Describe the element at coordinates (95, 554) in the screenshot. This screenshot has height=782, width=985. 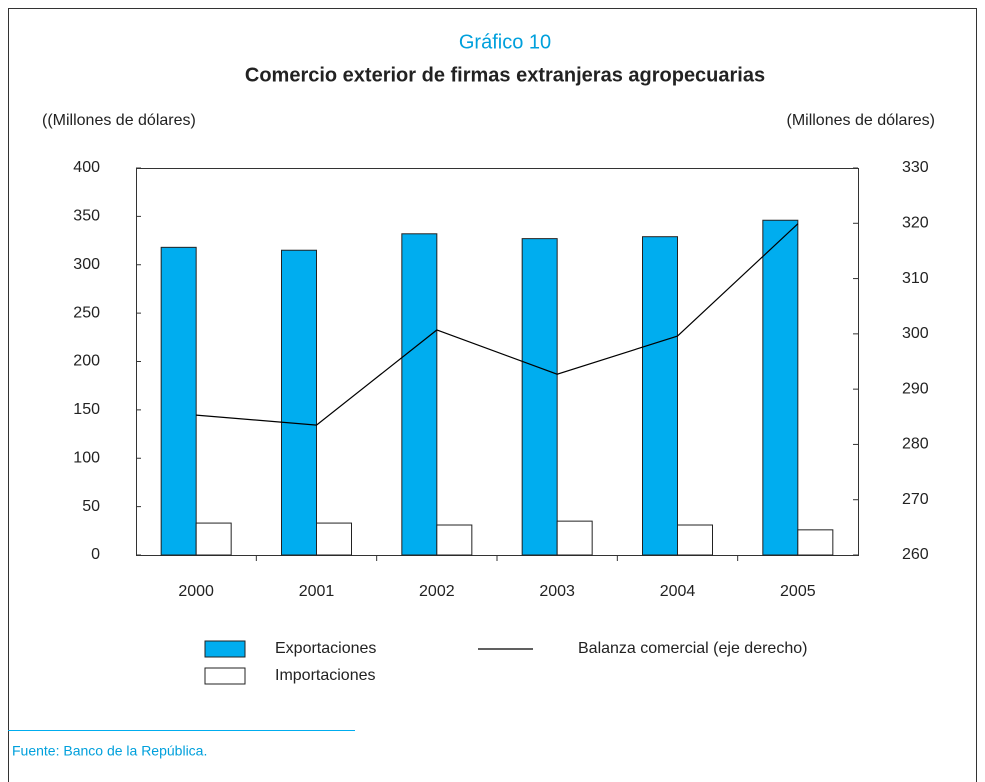
I see `y-tick-label: 0` at that location.